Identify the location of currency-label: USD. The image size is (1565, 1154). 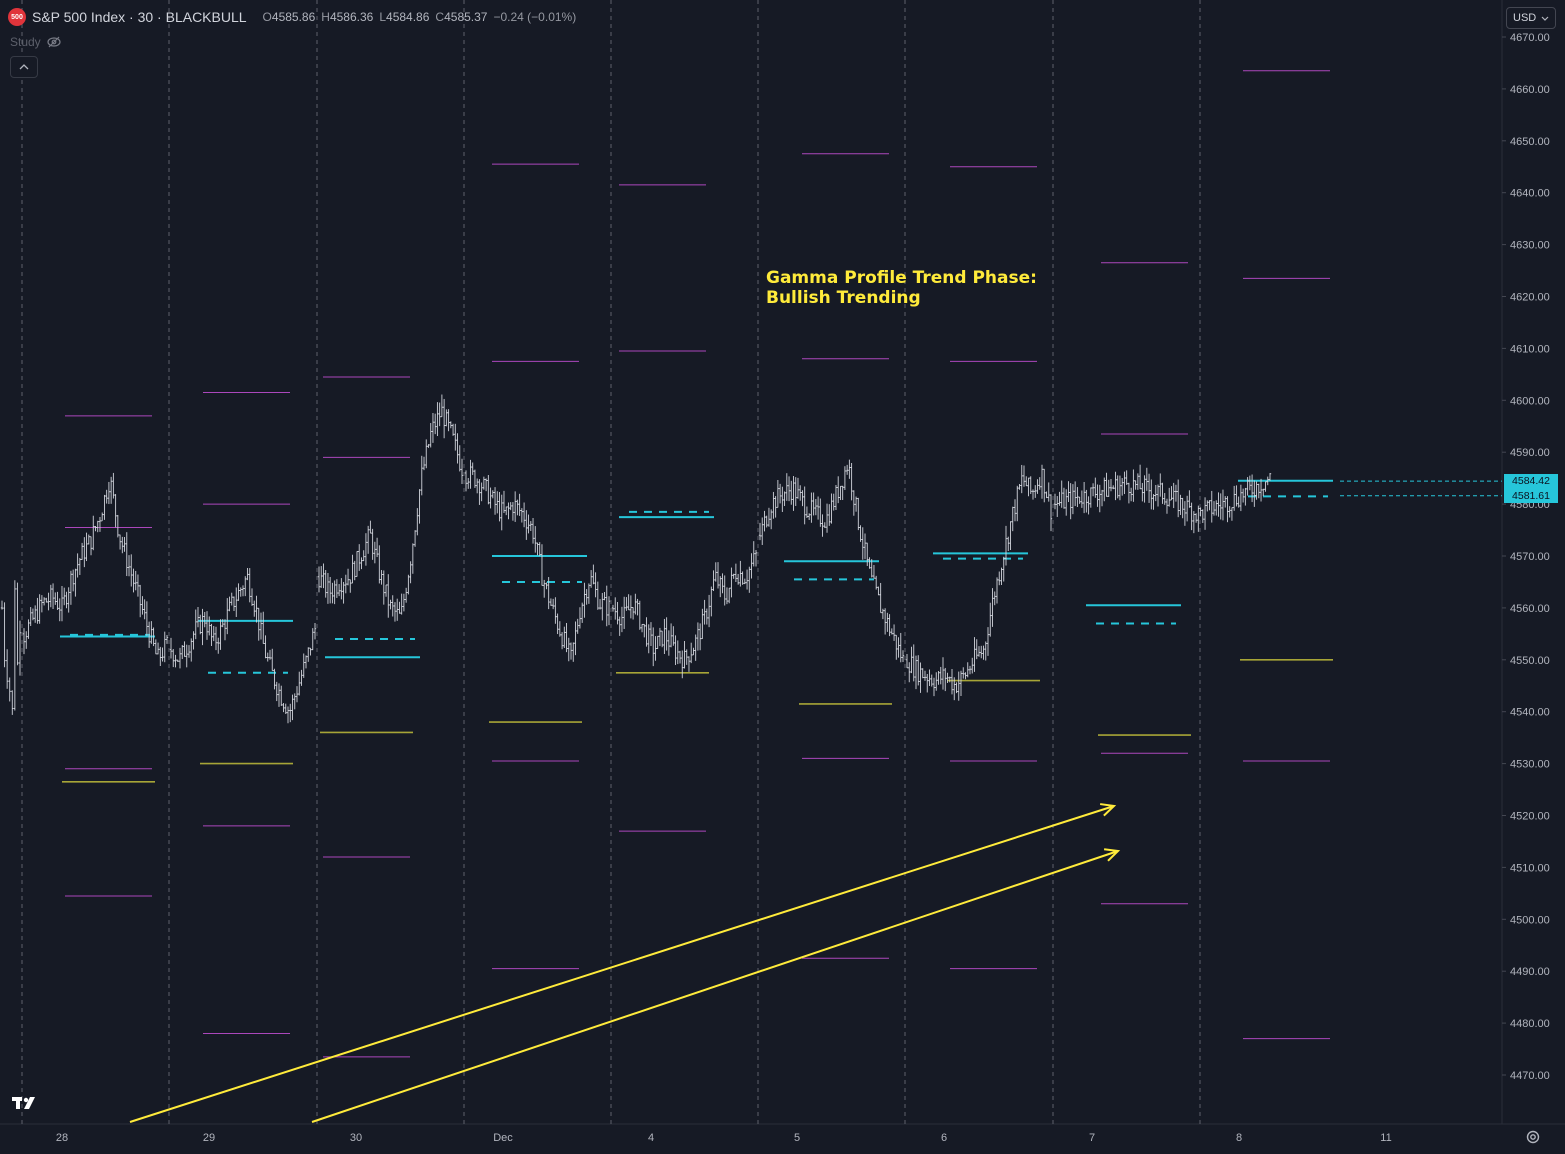
(1525, 18).